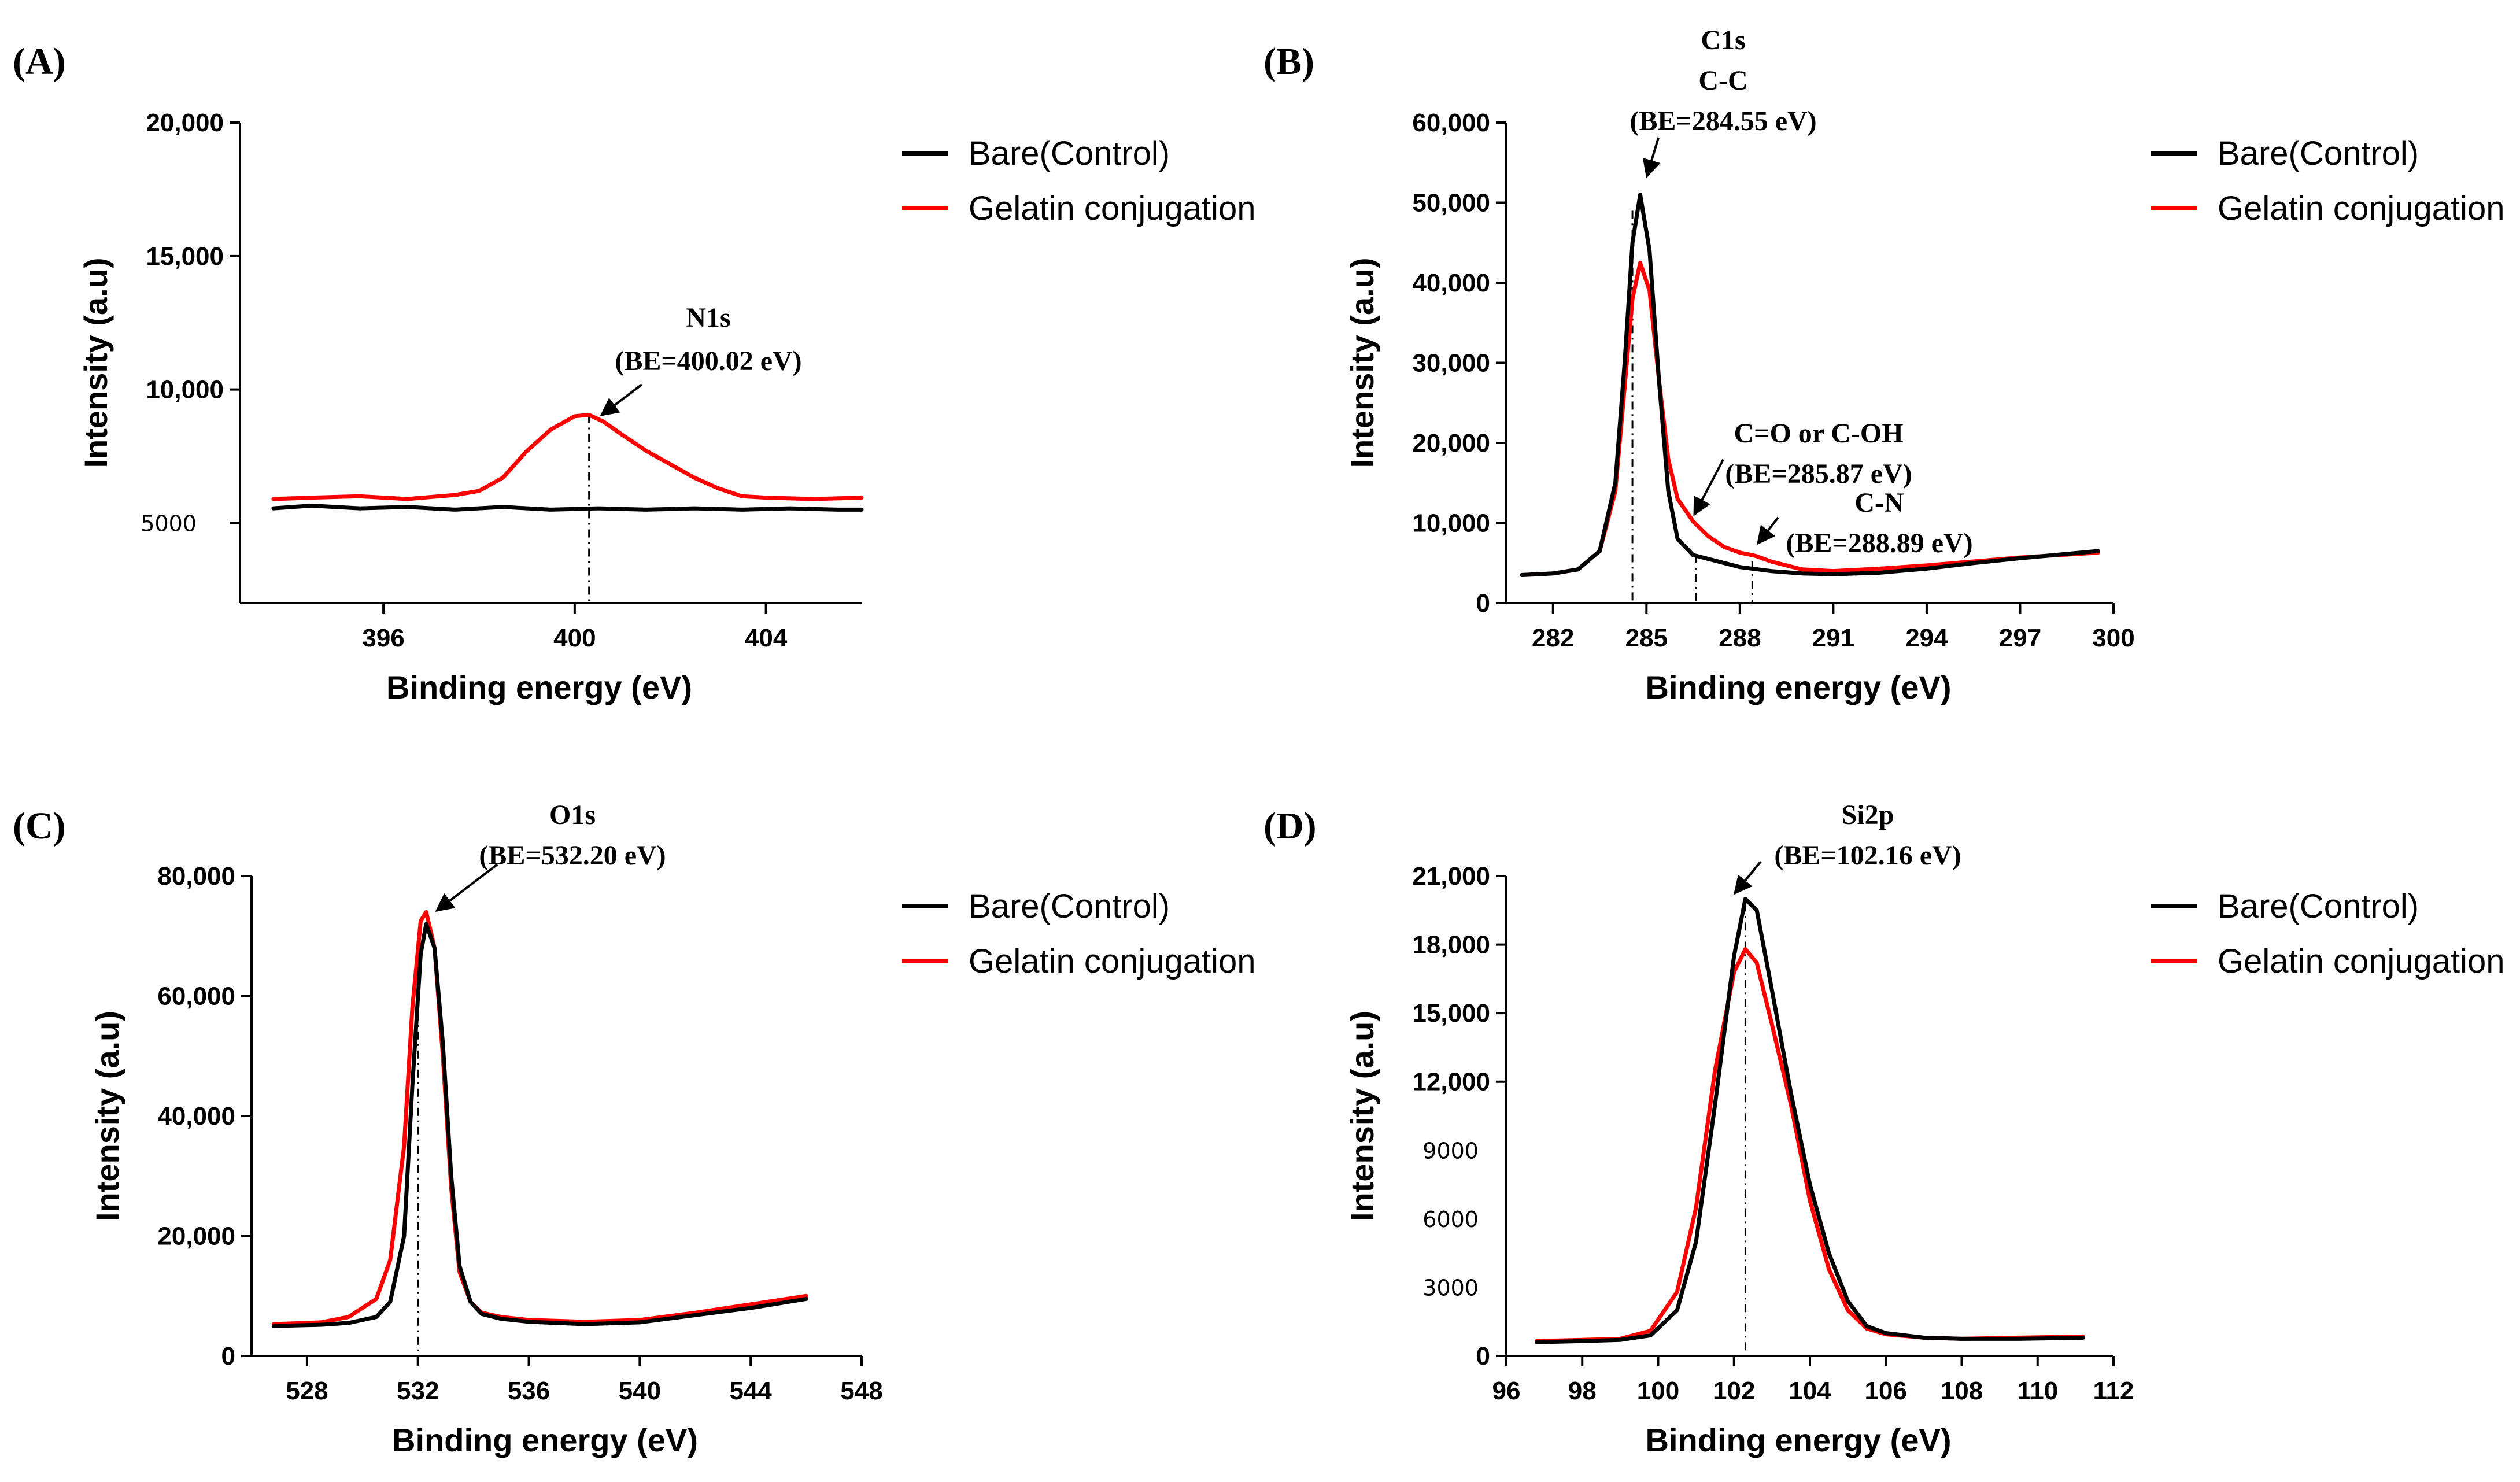 The height and width of the screenshot is (1482, 2520). Describe the element at coordinates (1868, 855) in the screenshot. I see `peak-annotation-text: (BE=102.16 eV)` at that location.